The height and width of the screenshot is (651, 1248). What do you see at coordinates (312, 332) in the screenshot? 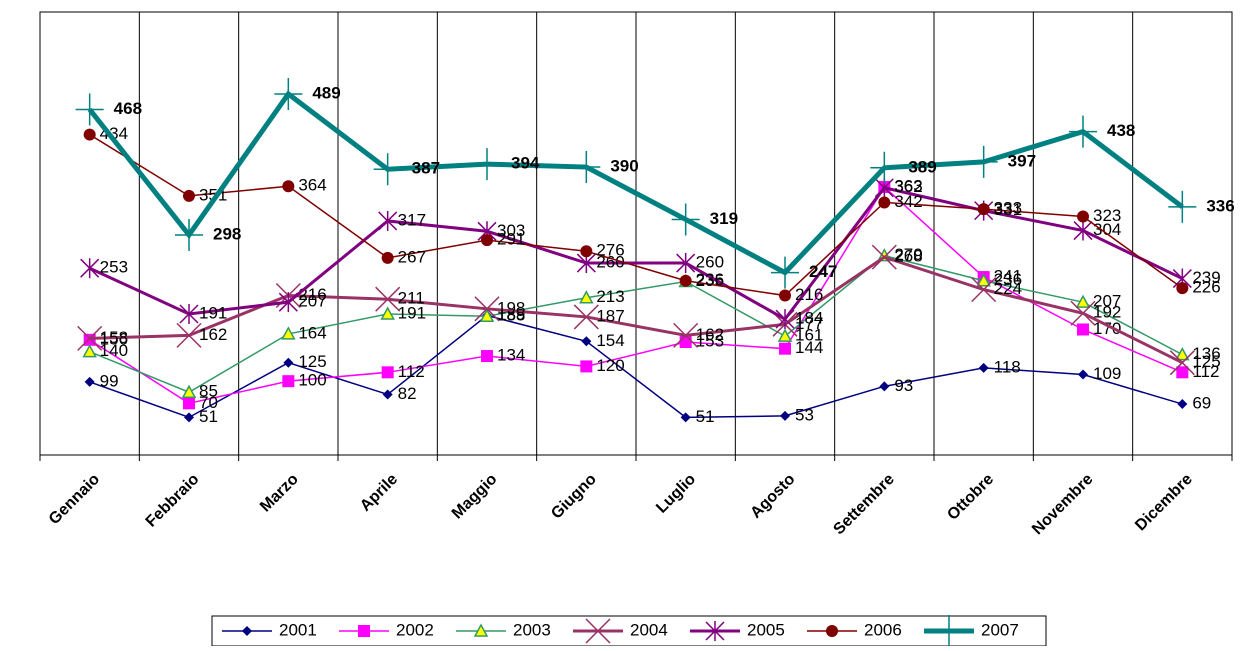
I see `data-label: 164` at bounding box center [312, 332].